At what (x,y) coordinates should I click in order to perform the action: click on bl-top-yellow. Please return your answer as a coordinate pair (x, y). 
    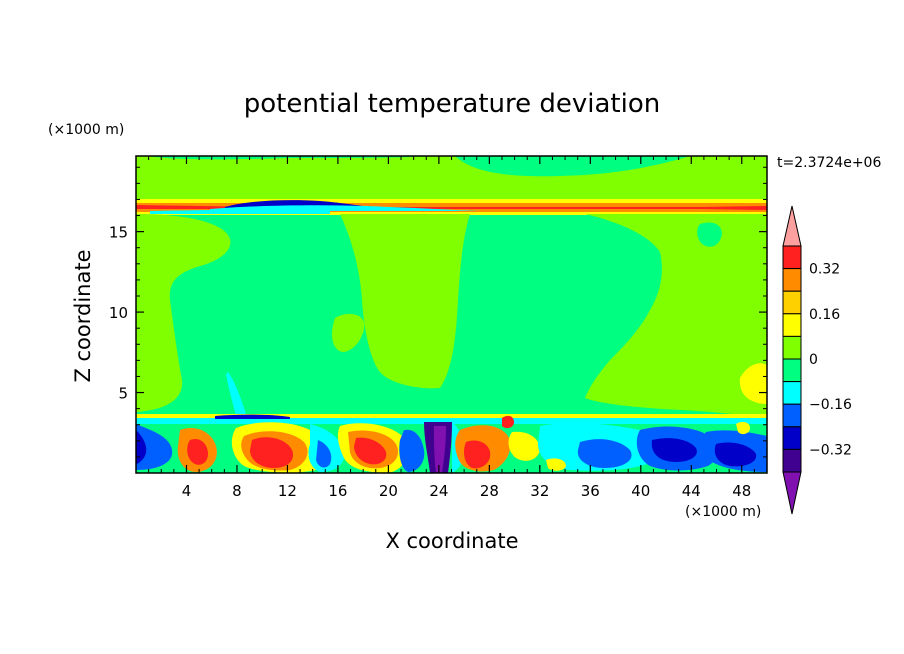
    Looking at the image, I should click on (451, 416).